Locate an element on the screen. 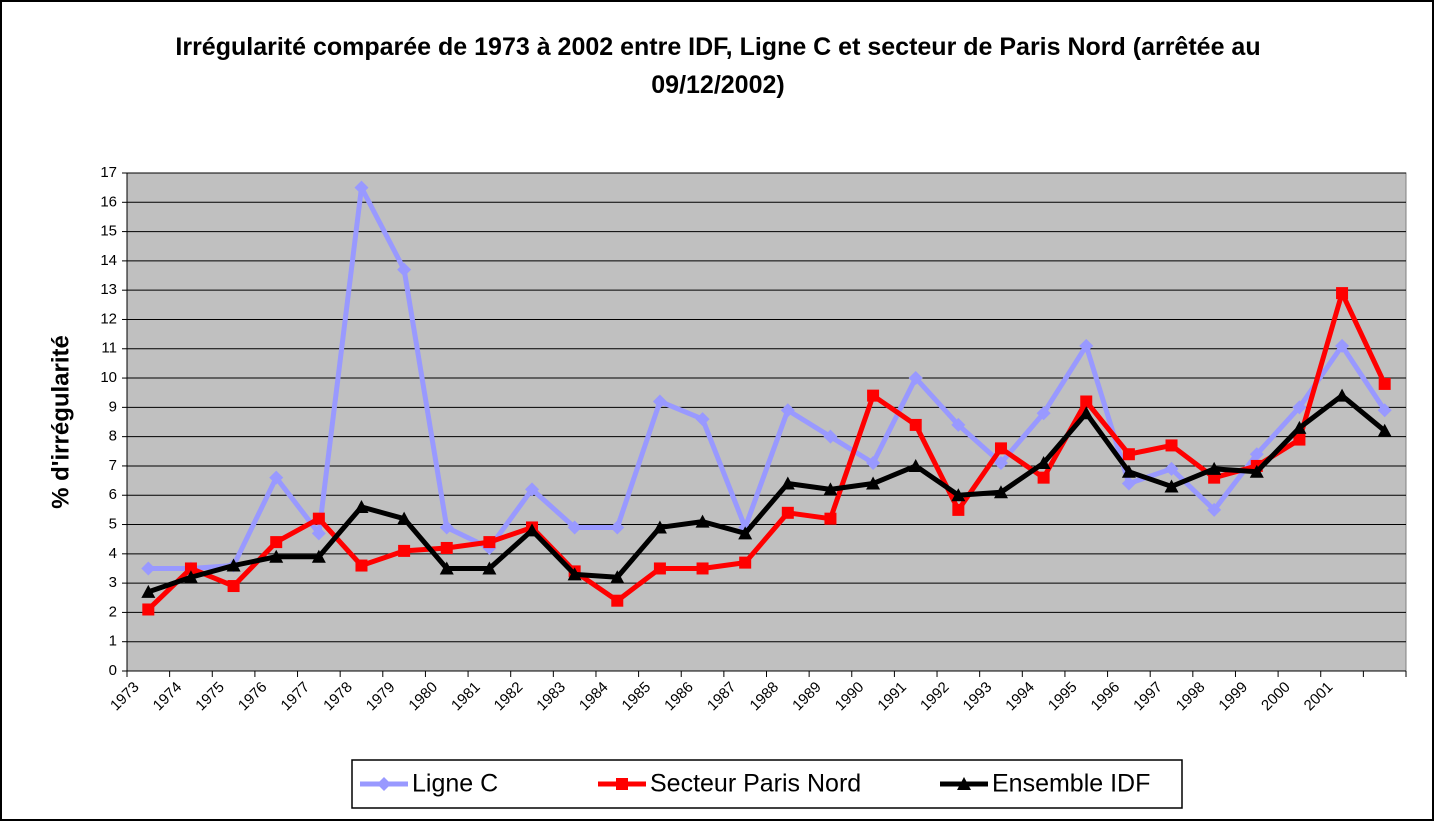  y-tick-label: 0 is located at coordinates (113, 670).